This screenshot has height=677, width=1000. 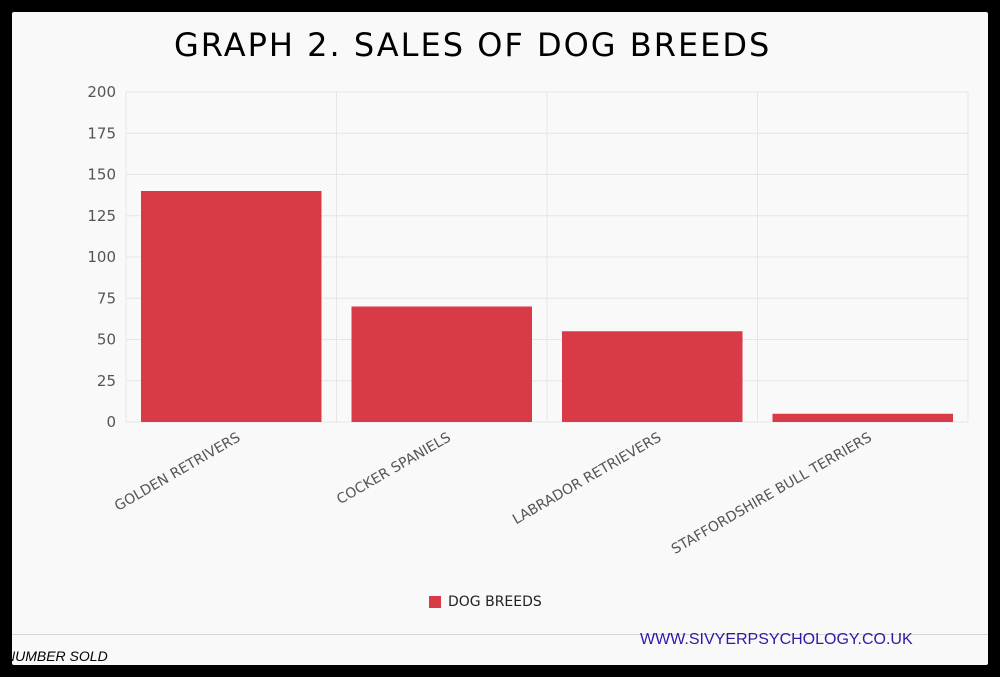 I want to click on y-axis-label: NUMBER SOLD, so click(x=60, y=656).